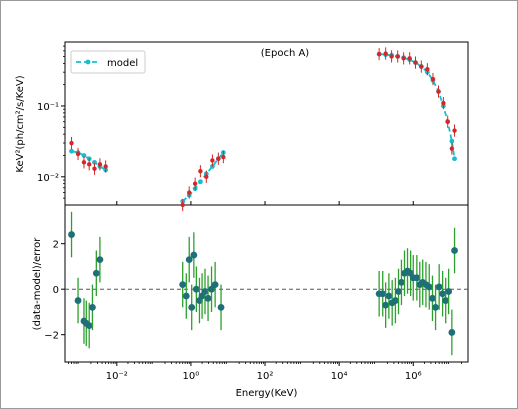  Describe the element at coordinates (20, 123) in the screenshot. I see `top-y-axis-label: KeV²(ph/cm²/s/KeV)` at that location.